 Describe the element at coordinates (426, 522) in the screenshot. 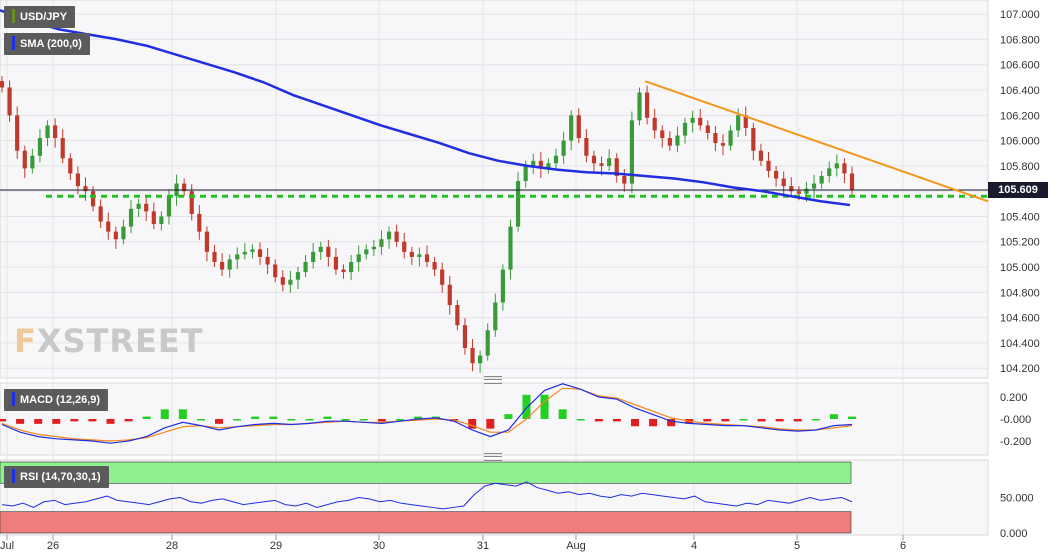

I see `rsi-oversold-zone` at that location.